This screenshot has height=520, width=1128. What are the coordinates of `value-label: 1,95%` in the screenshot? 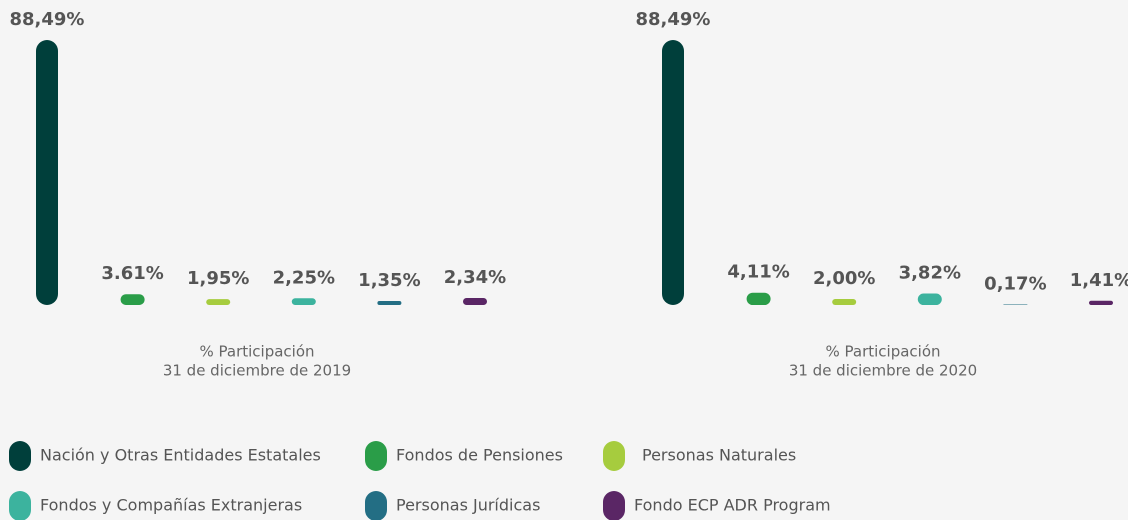 It's located at (218, 278).